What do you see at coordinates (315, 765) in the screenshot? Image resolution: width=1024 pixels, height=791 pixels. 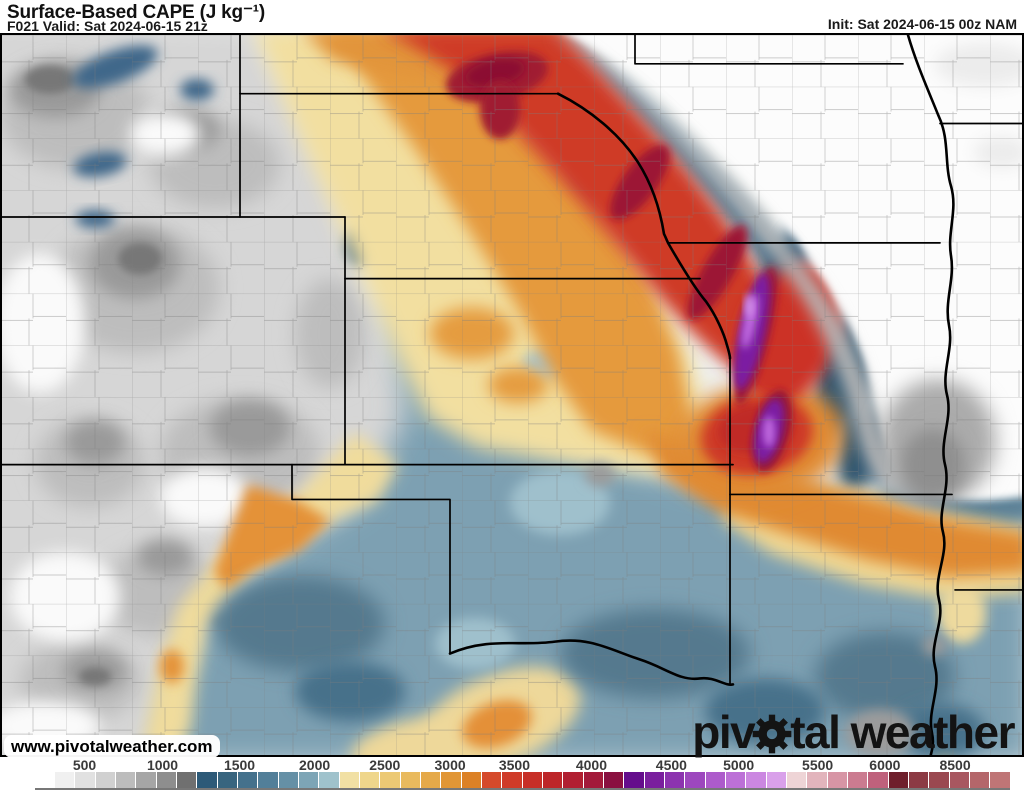 I see `colorbar-tick: 2000` at bounding box center [315, 765].